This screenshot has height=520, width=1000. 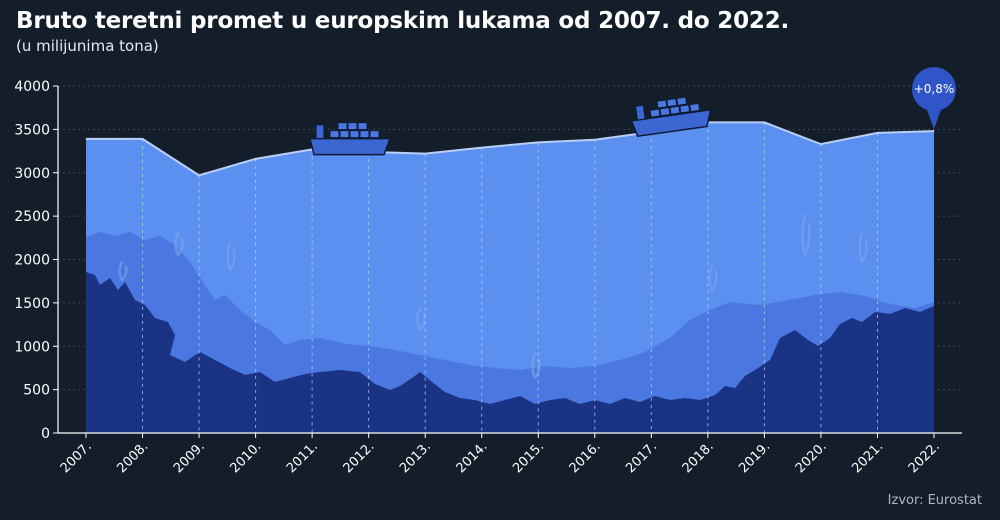 What do you see at coordinates (32, 217) in the screenshot?
I see `y-tick-label: 2500` at bounding box center [32, 217].